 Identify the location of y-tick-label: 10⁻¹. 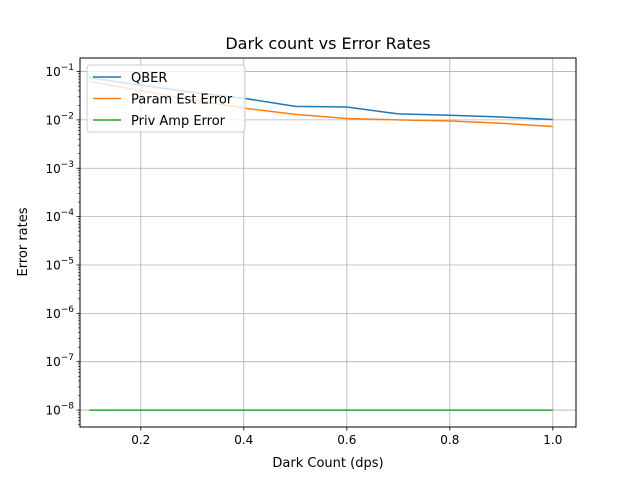
(59, 71).